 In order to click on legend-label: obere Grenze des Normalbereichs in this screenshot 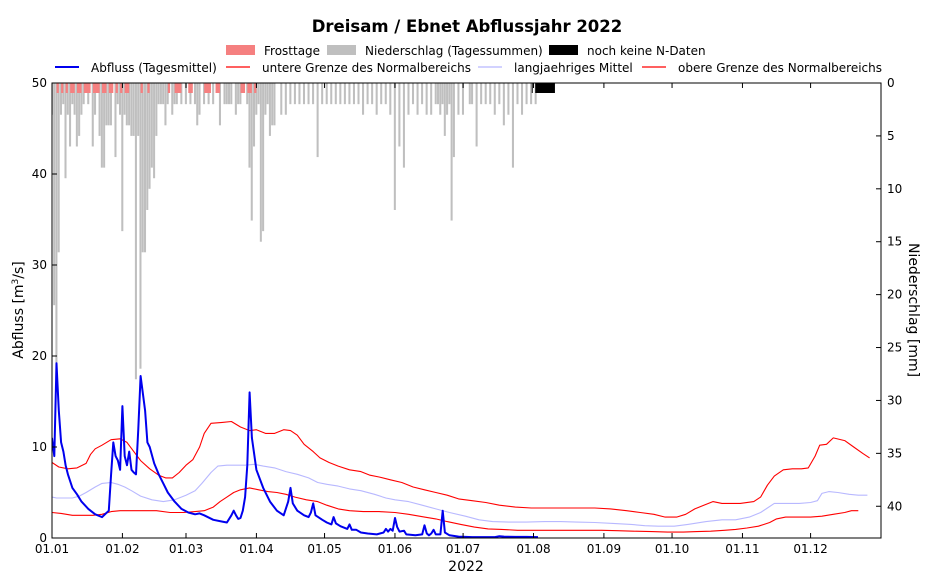, I will do `click(780, 68)`.